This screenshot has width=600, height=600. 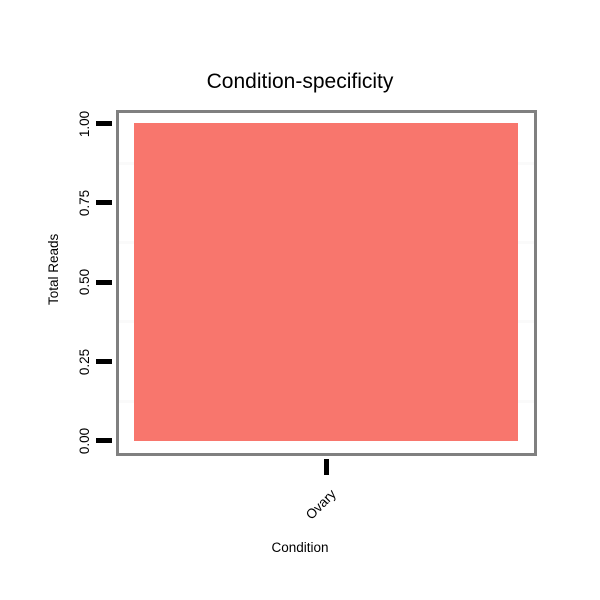 I want to click on y-tick-label-4: 1.00, so click(x=84, y=124).